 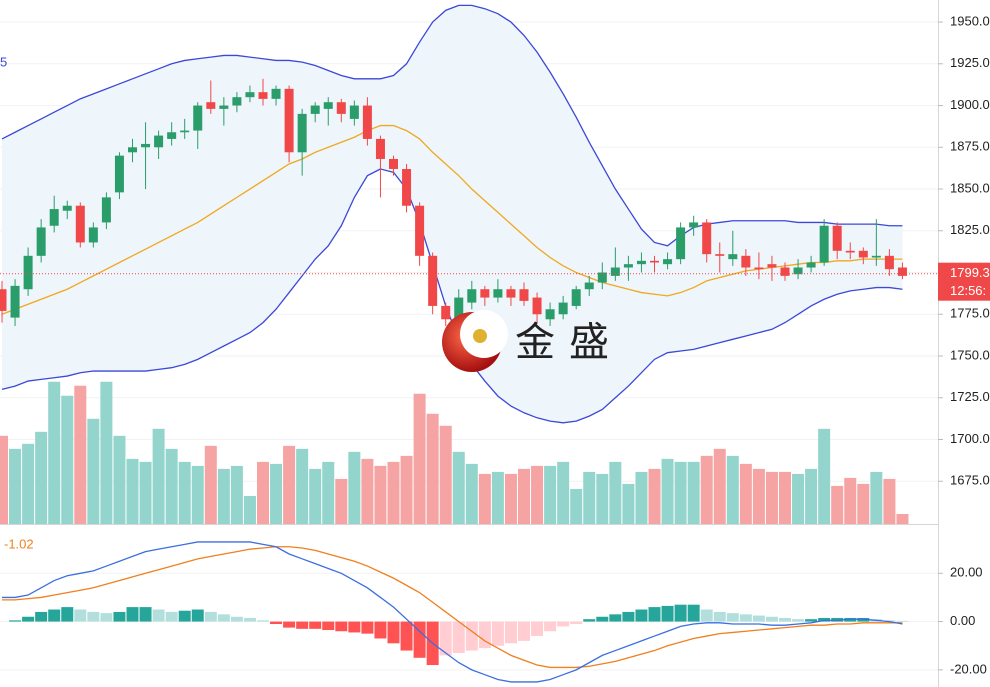 I want to click on y-tick-label: 1675.00, so click(x=970, y=480).